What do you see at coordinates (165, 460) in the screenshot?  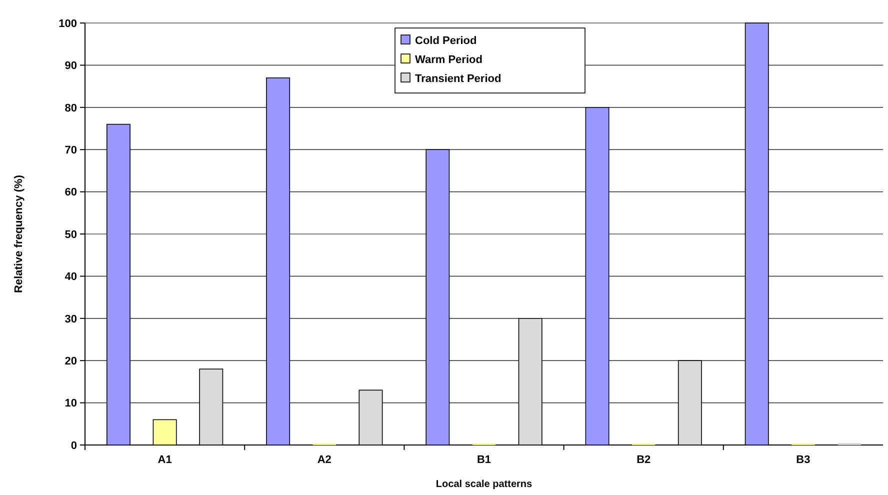 I see `x-tick-label: A1` at bounding box center [165, 460].